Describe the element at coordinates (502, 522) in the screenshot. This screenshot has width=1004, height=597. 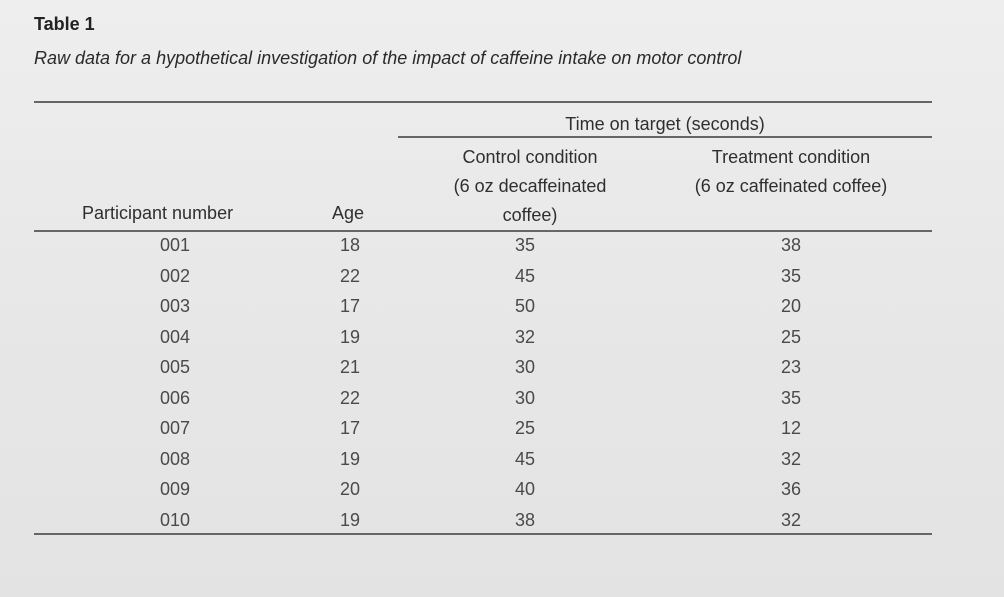
I see `table-row: 010 19 38 32` at that location.